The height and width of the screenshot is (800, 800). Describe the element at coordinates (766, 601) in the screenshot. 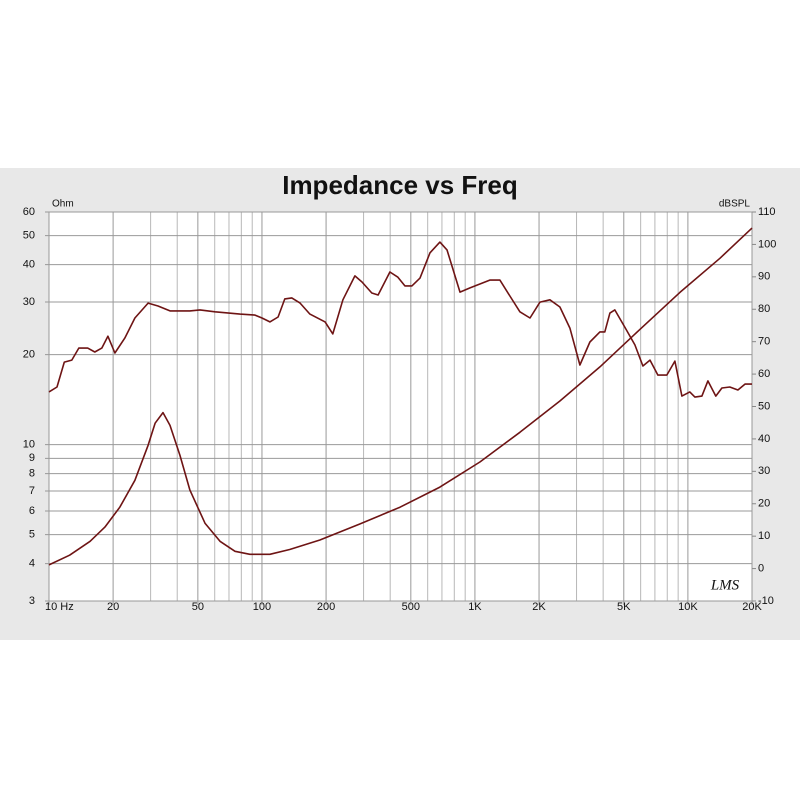

I see `y2-tick-label: -10` at that location.